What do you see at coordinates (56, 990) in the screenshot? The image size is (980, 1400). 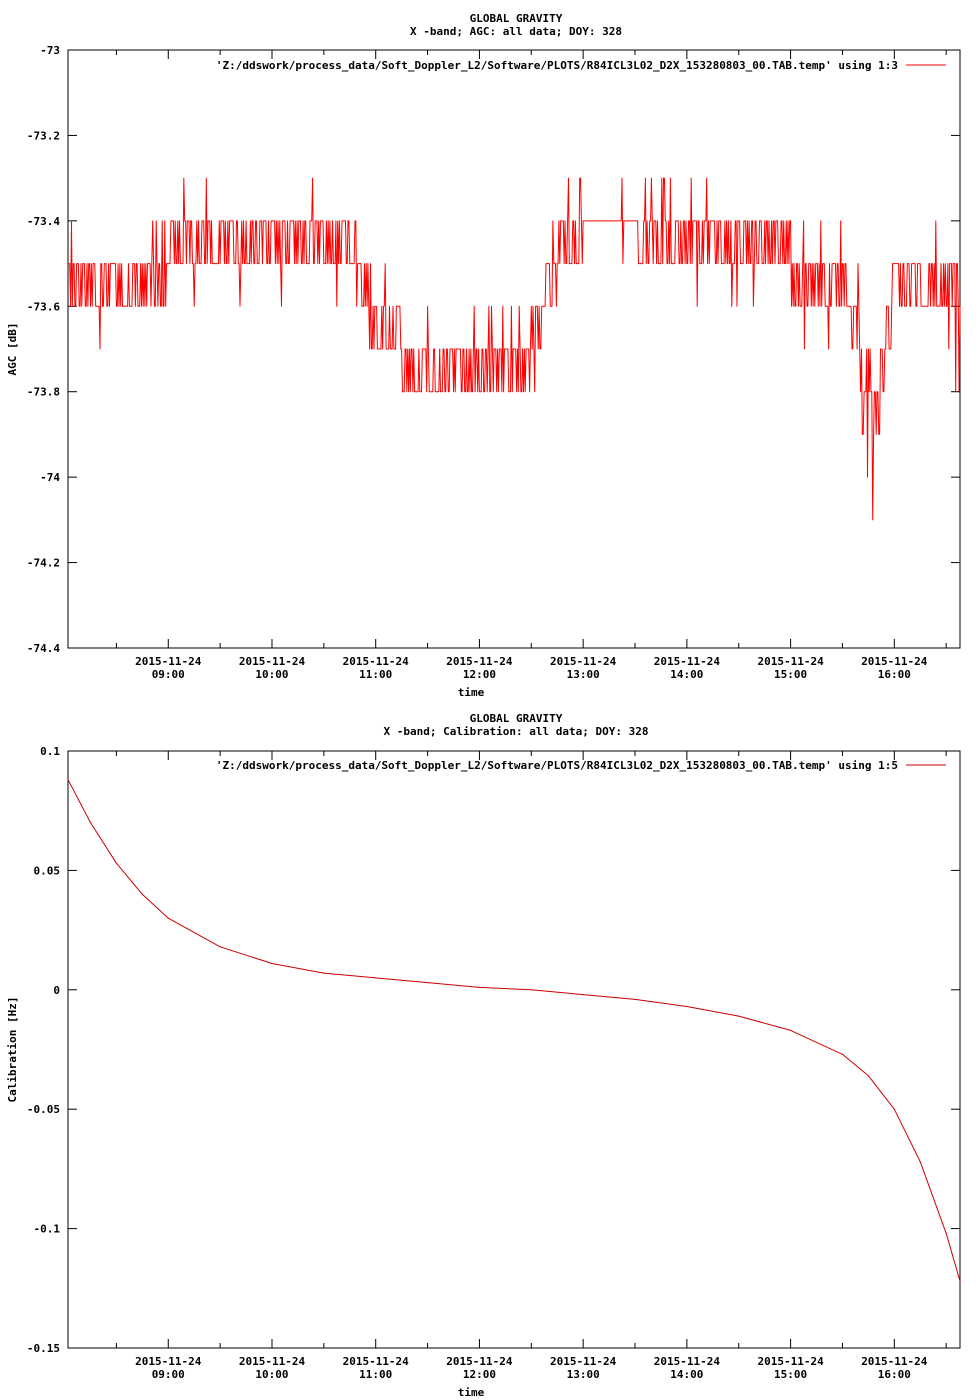 I see `y-tick-label: 0` at bounding box center [56, 990].